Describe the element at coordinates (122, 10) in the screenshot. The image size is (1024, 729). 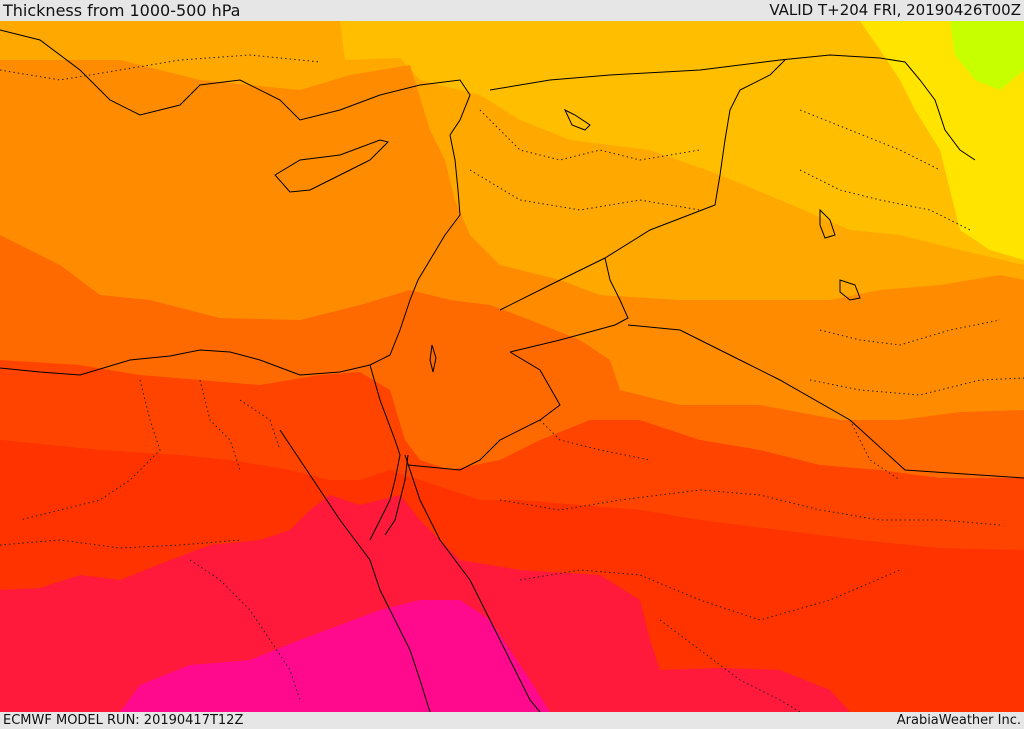
I see `map-title: Thickness from 1000-500 hPa` at that location.